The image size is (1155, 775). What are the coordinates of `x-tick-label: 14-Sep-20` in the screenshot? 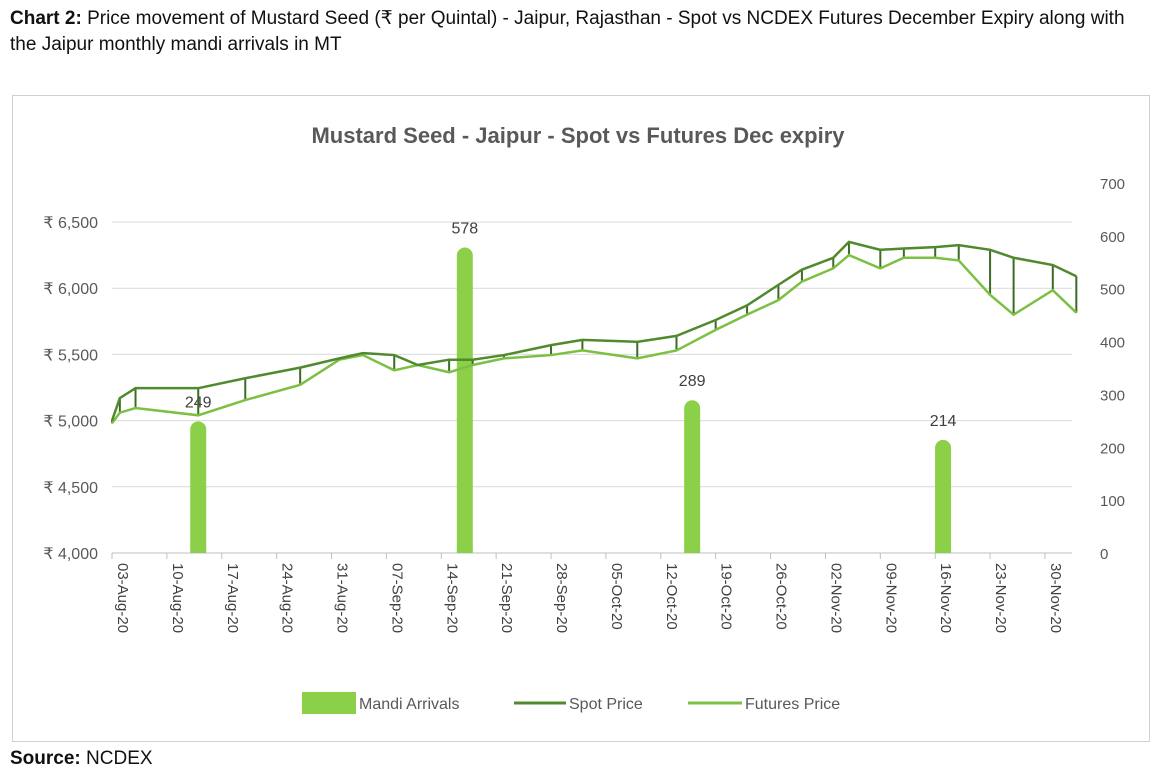 It's located at (451, 598).